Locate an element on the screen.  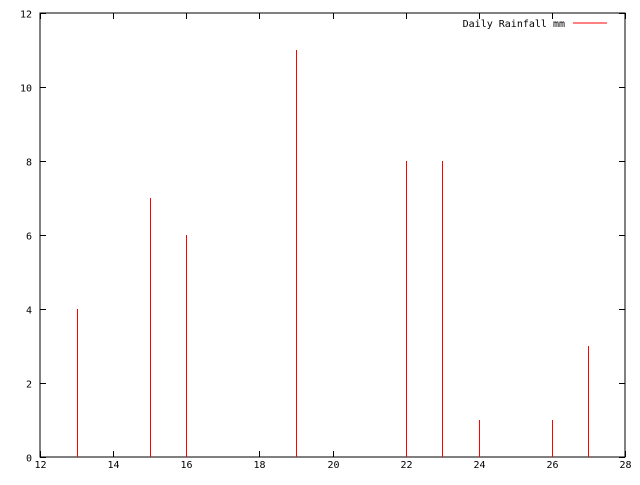
x-tick-label: 24 is located at coordinates (479, 465).